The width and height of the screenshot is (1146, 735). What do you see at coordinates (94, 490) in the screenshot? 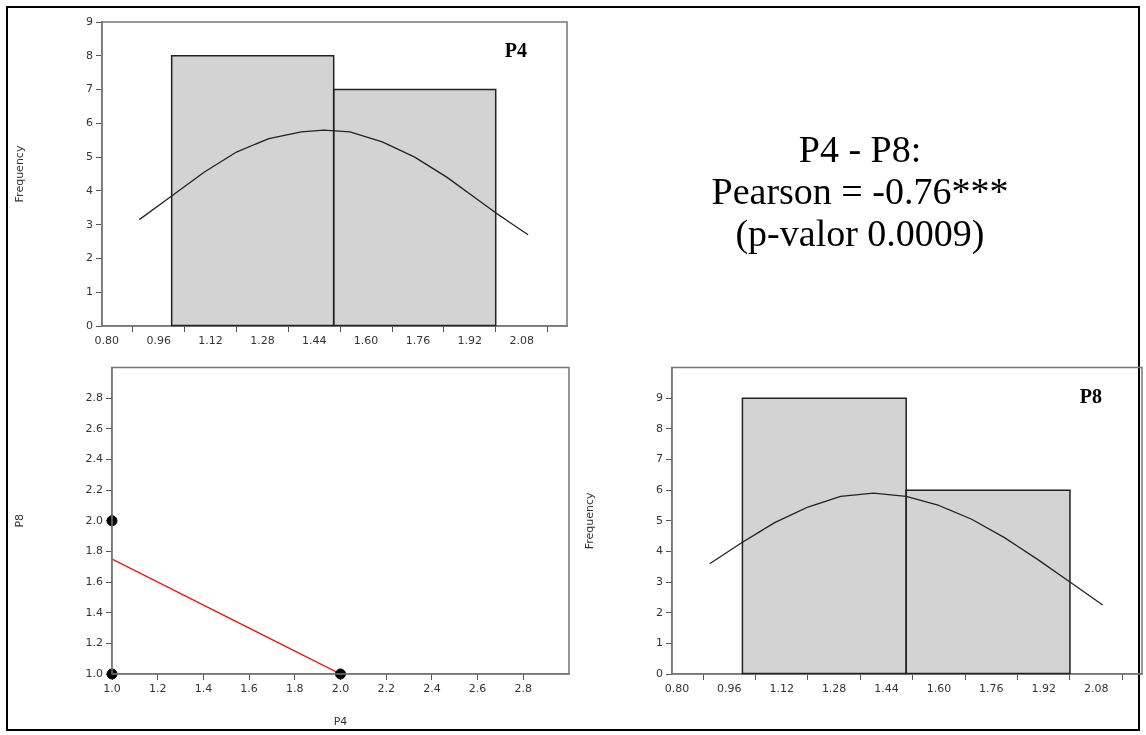
I see `y-tick-label: 2.2` at bounding box center [94, 490].